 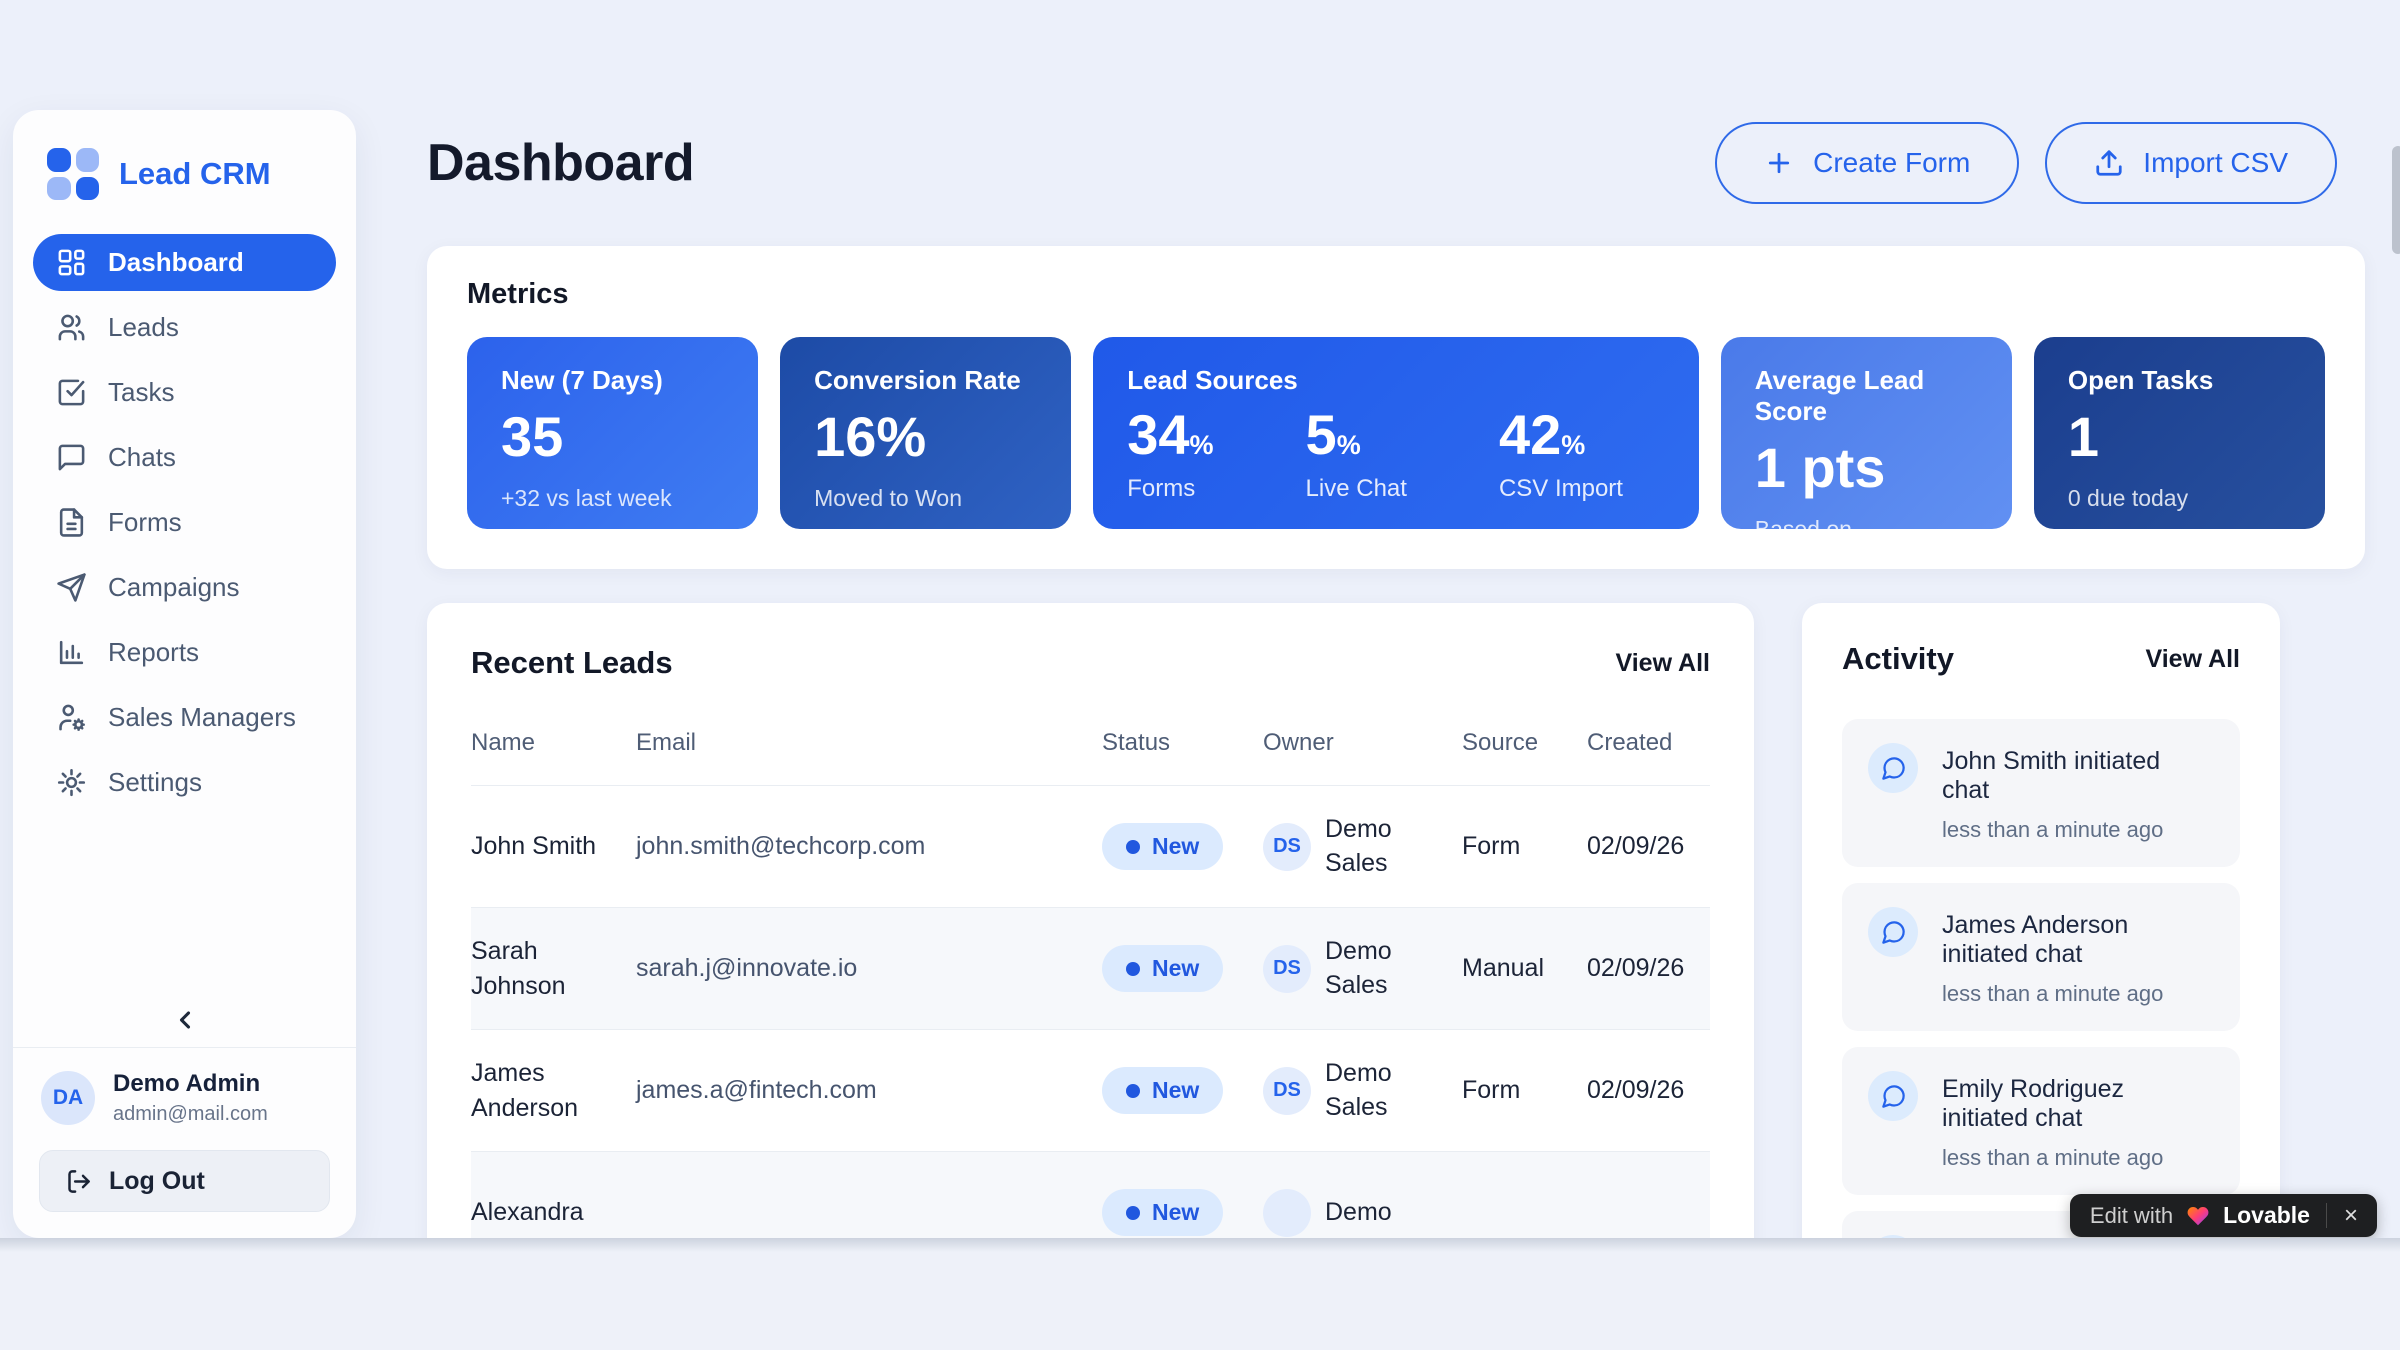 What do you see at coordinates (2128, 497) in the screenshot?
I see `metric-sub: 0 due today` at bounding box center [2128, 497].